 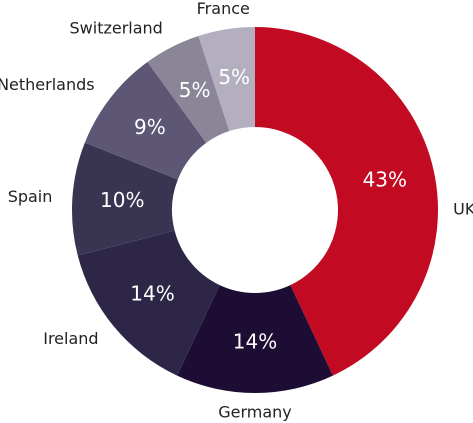 I want to click on category-label: France, so click(x=223, y=9).